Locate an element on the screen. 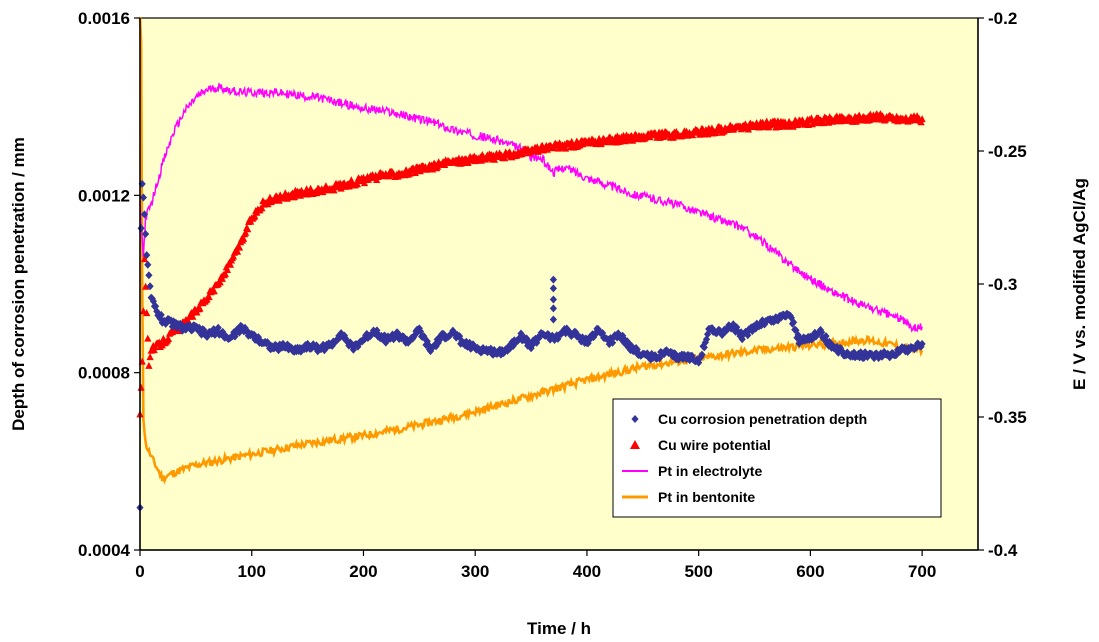  y-axis-left-label: Depth of corrosion penetration / mm is located at coordinates (18, 284).